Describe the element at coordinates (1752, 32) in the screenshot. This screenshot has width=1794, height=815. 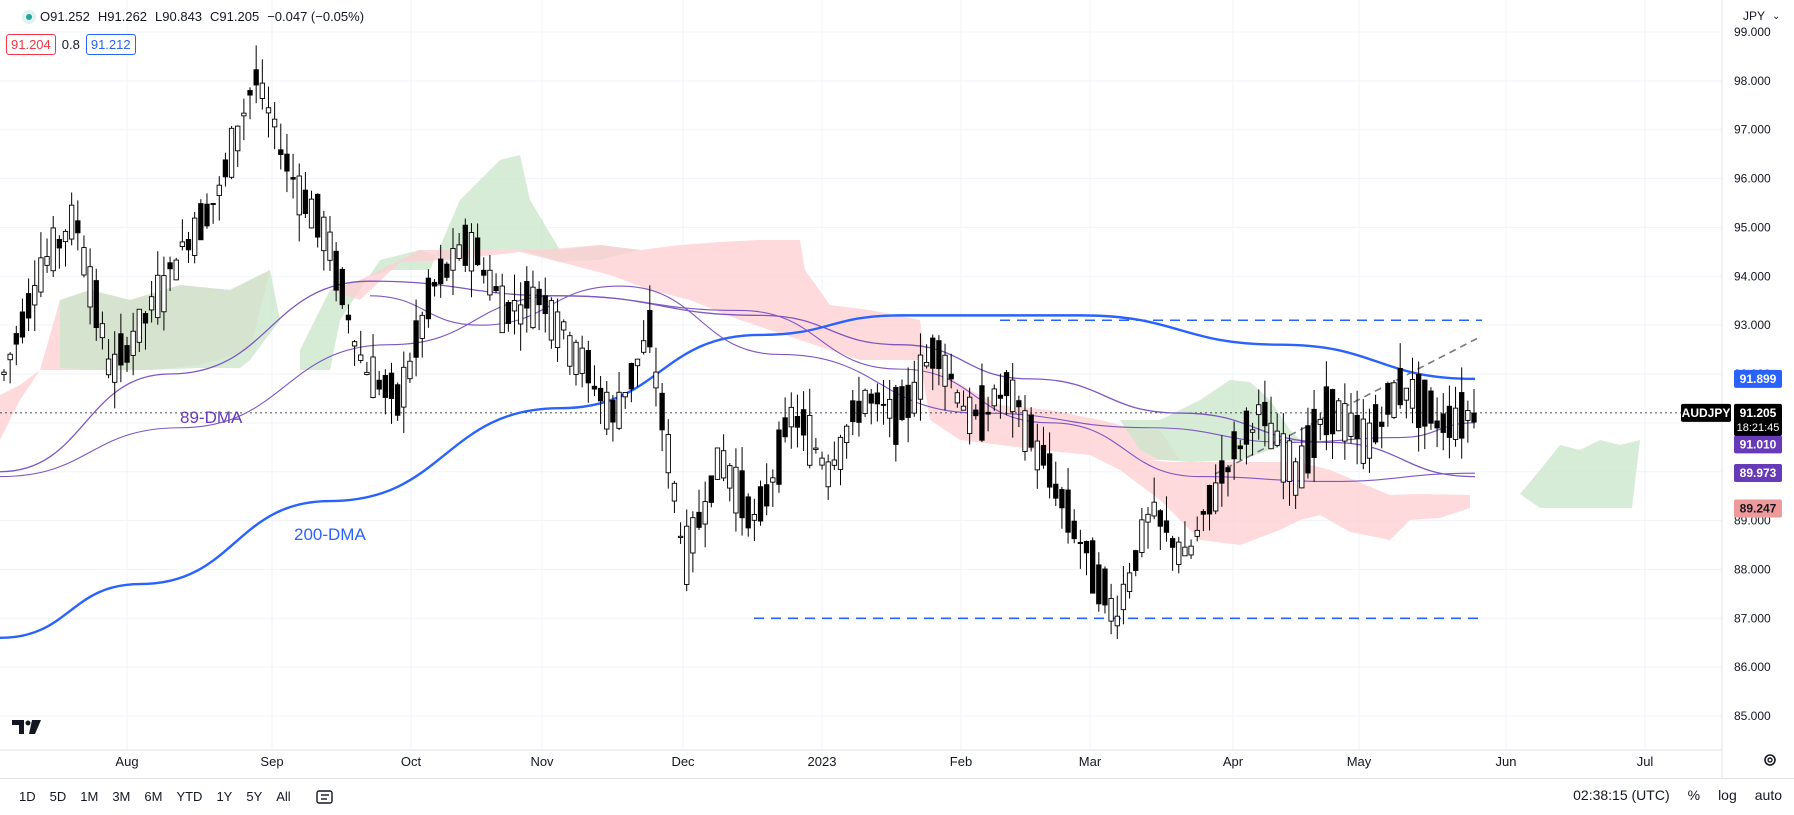
I see `price-tick-label: 99.000` at that location.